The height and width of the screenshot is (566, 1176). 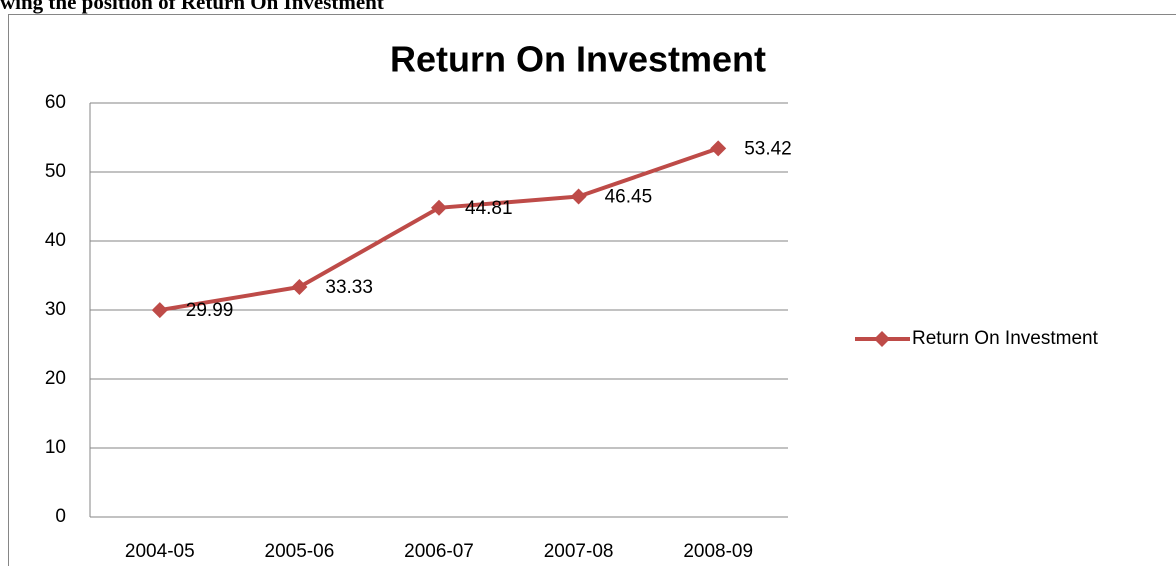 I want to click on data-label: 33.33, so click(x=349, y=287).